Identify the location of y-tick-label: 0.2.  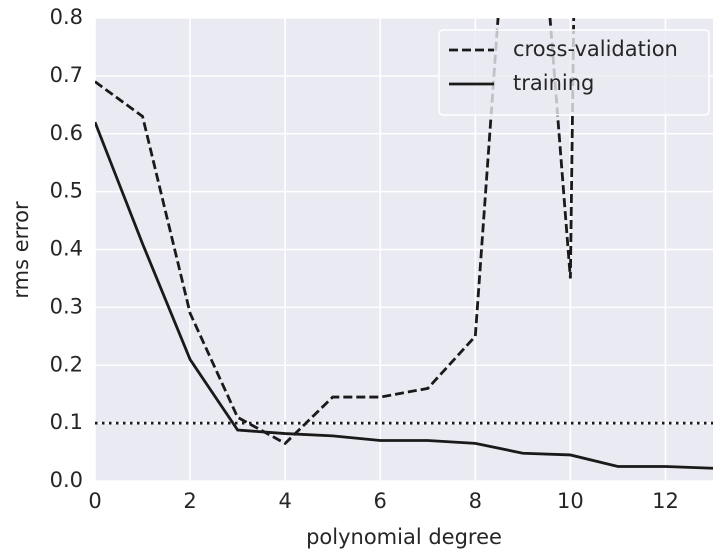
(66, 364).